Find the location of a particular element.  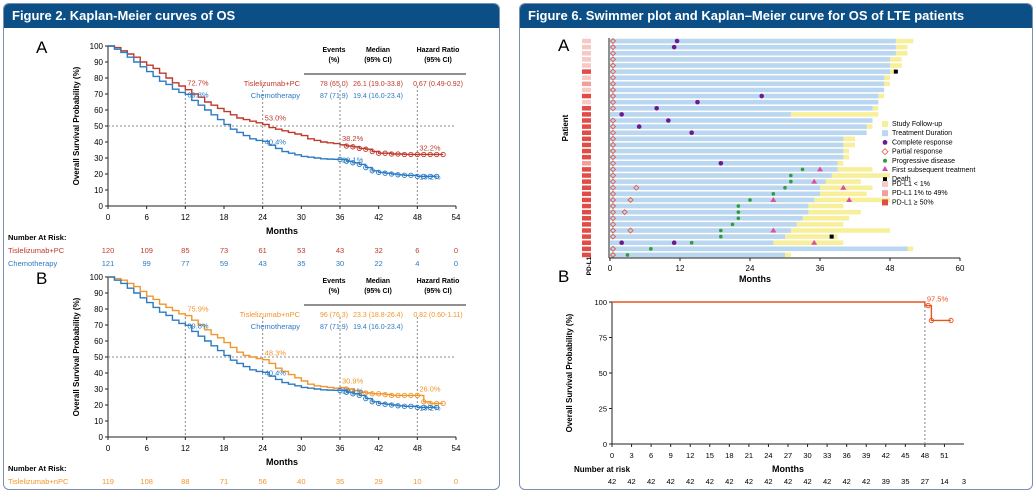

risk-title: Number At Risk: is located at coordinates (37, 468).